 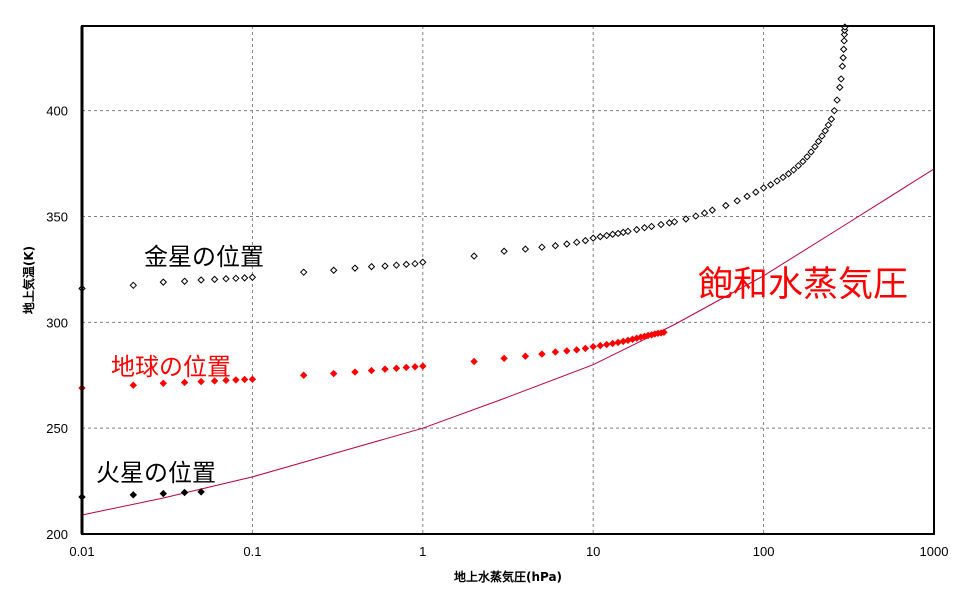 I want to click on earth-label: 地球の位置, so click(x=171, y=367).